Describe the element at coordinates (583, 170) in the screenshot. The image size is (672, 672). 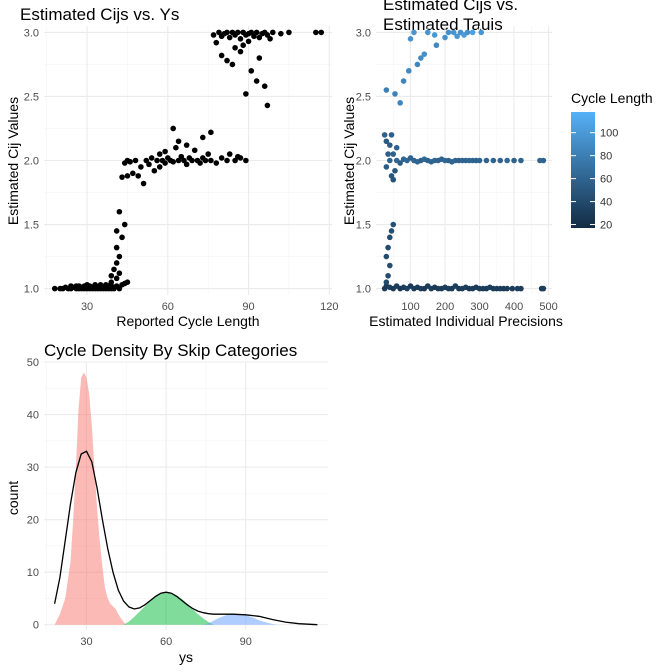
I see `legend-colorbar` at that location.